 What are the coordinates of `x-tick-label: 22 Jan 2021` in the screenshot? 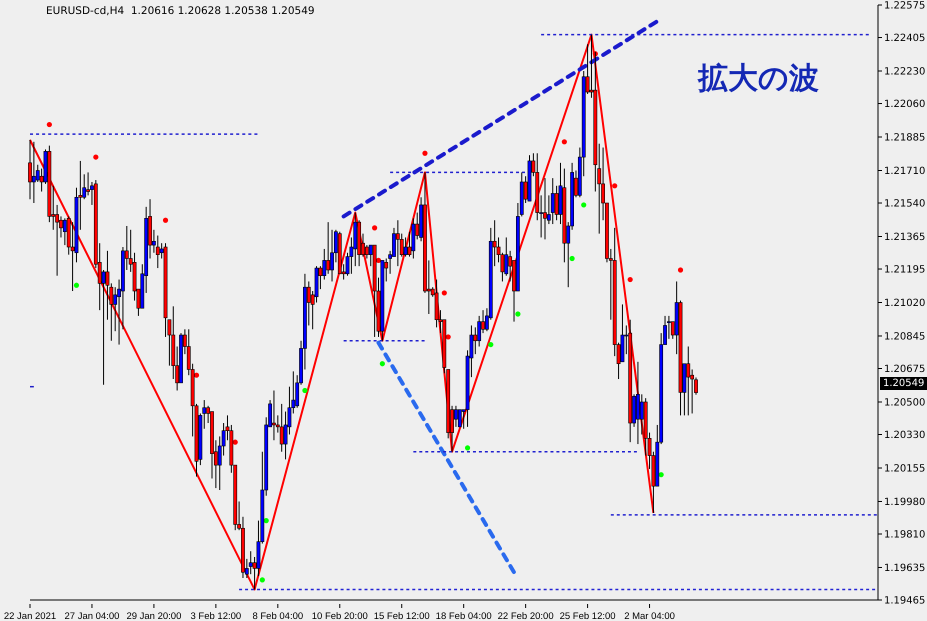 It's located at (30, 616).